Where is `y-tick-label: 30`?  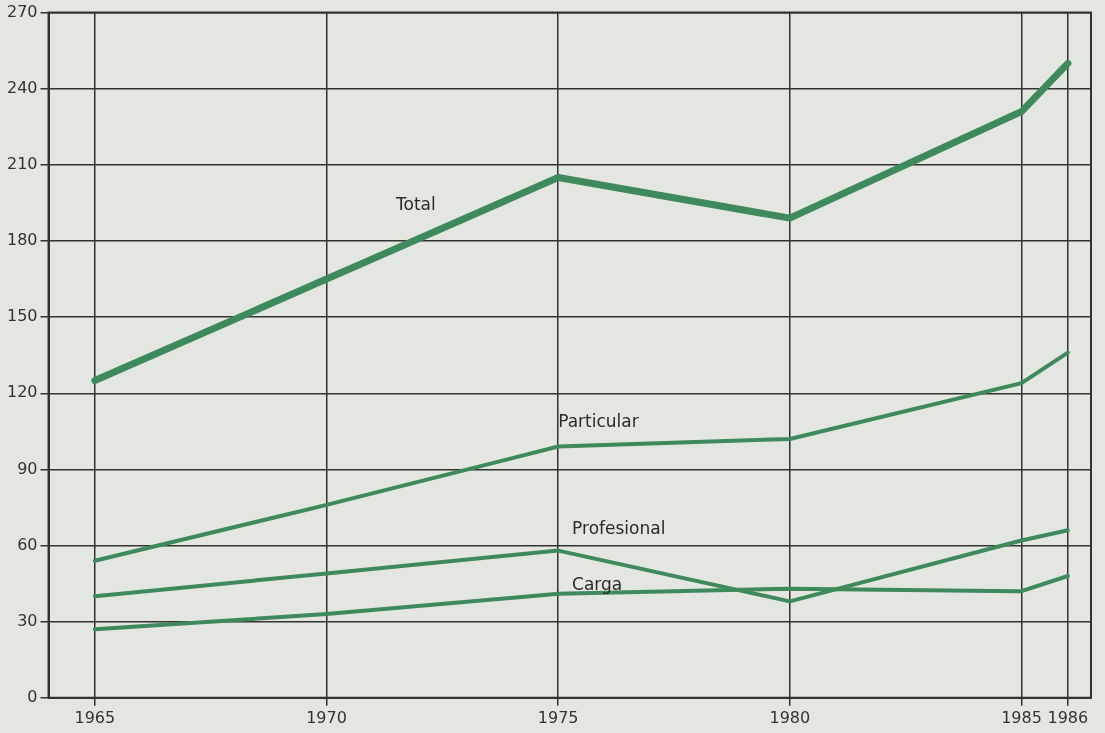 y-tick-label: 30 is located at coordinates (27, 620).